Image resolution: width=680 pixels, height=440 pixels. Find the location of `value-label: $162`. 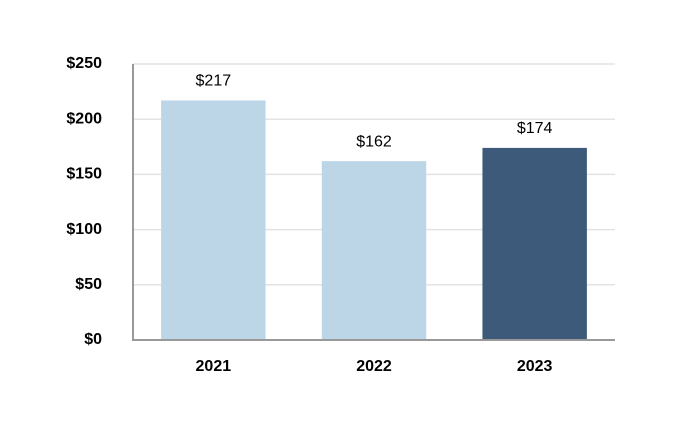

value-label: $162 is located at coordinates (374, 141).